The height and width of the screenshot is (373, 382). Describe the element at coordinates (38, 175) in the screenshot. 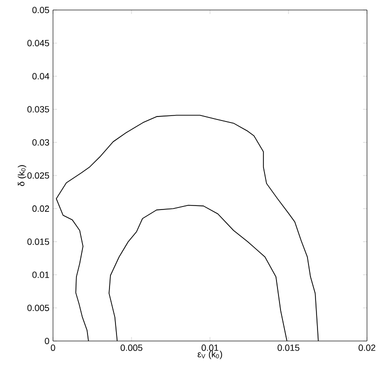

I see `y-tick-label: 0.025` at that location.